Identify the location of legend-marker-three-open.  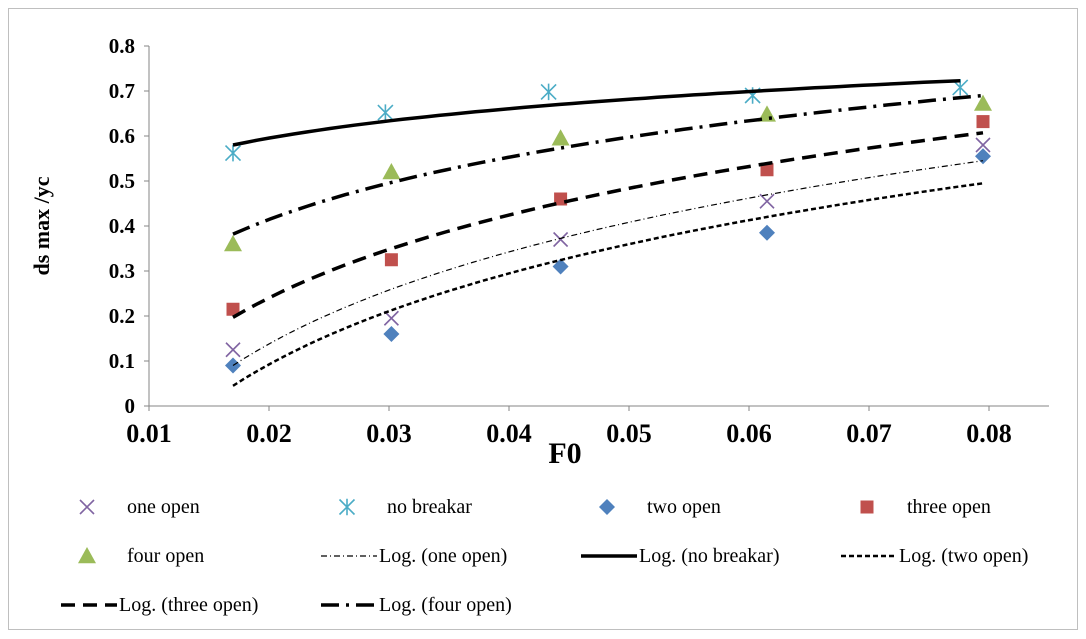
(867, 507).